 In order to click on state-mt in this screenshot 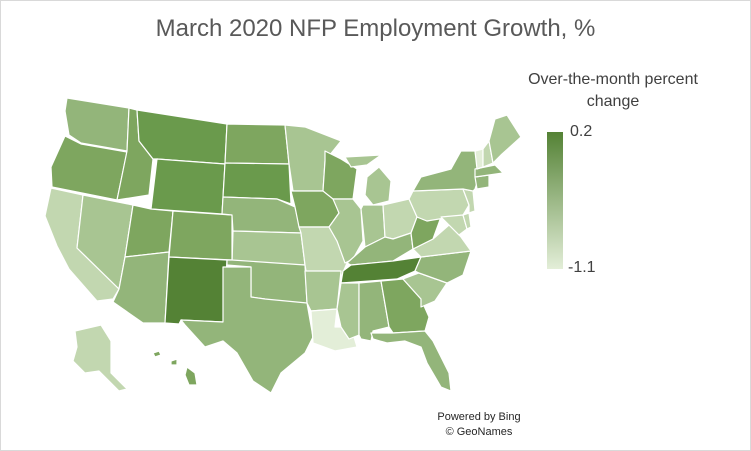, I will do `click(182, 137)`.